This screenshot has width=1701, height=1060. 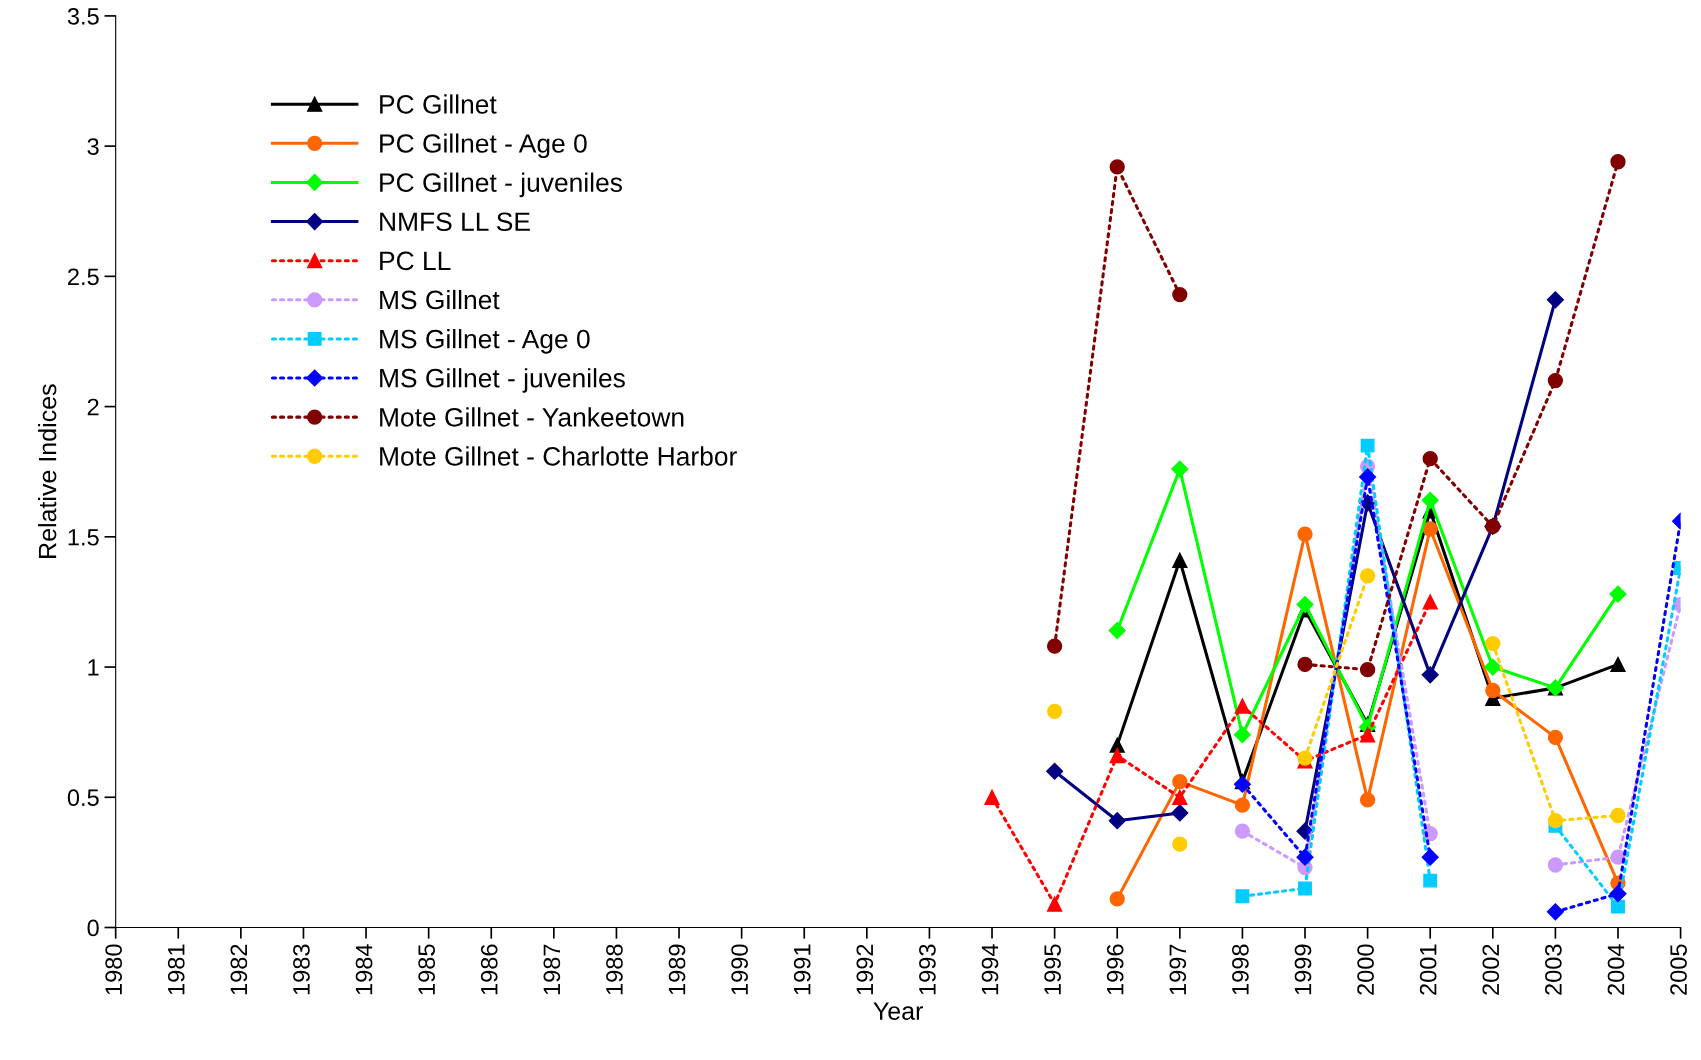 What do you see at coordinates (558, 456) in the screenshot?
I see `legend-label: Mote Gillnet - Charlotte Harbor` at bounding box center [558, 456].